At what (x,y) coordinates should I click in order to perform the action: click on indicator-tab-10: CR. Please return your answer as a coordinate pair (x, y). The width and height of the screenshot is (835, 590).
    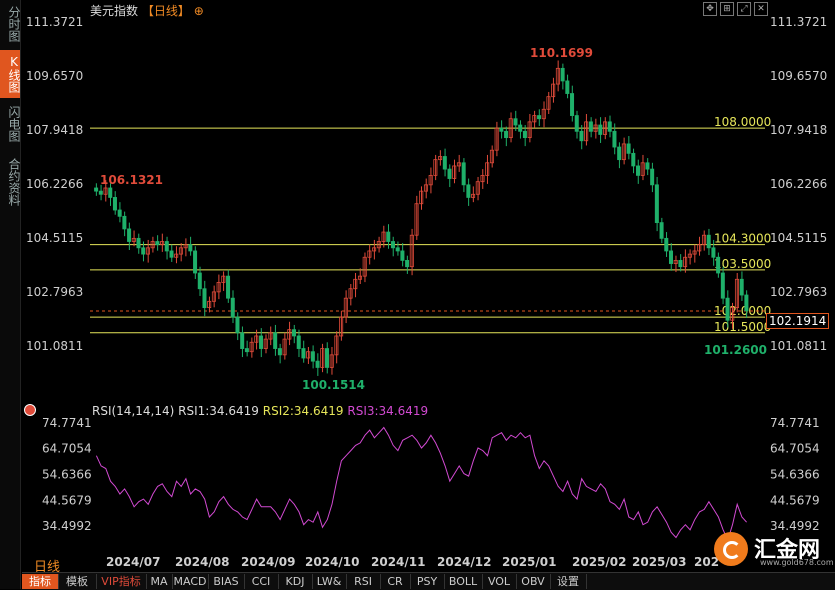
    Looking at the image, I should click on (395, 581).